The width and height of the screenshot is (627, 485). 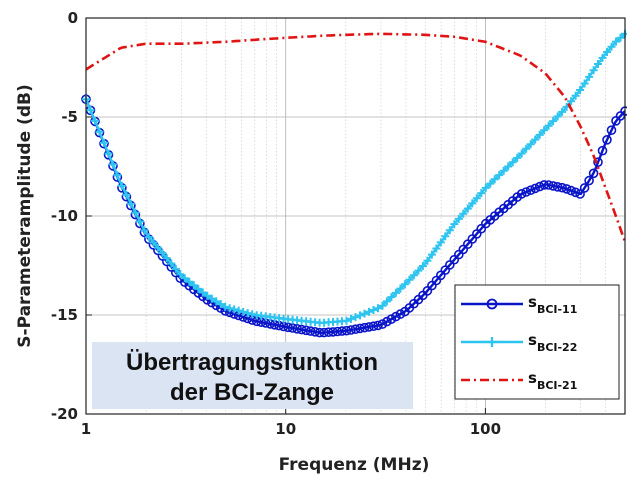 I want to click on legend-label-sub: BCI-22, so click(x=557, y=347).